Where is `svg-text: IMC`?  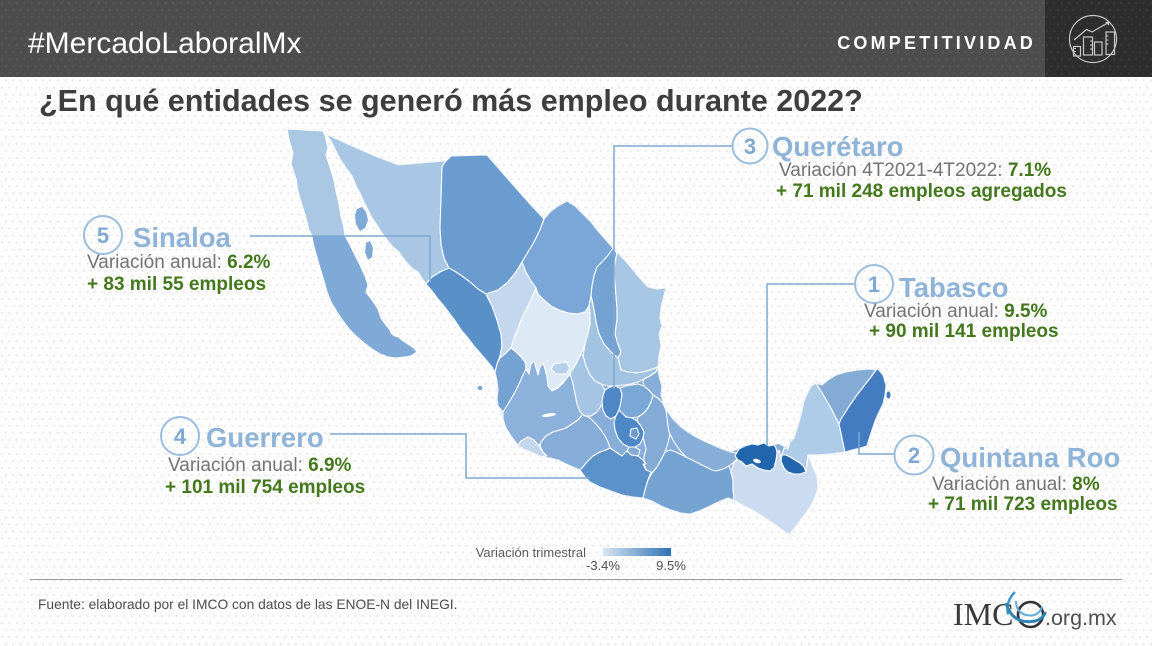
svg-text: IMC is located at coordinates (983, 614).